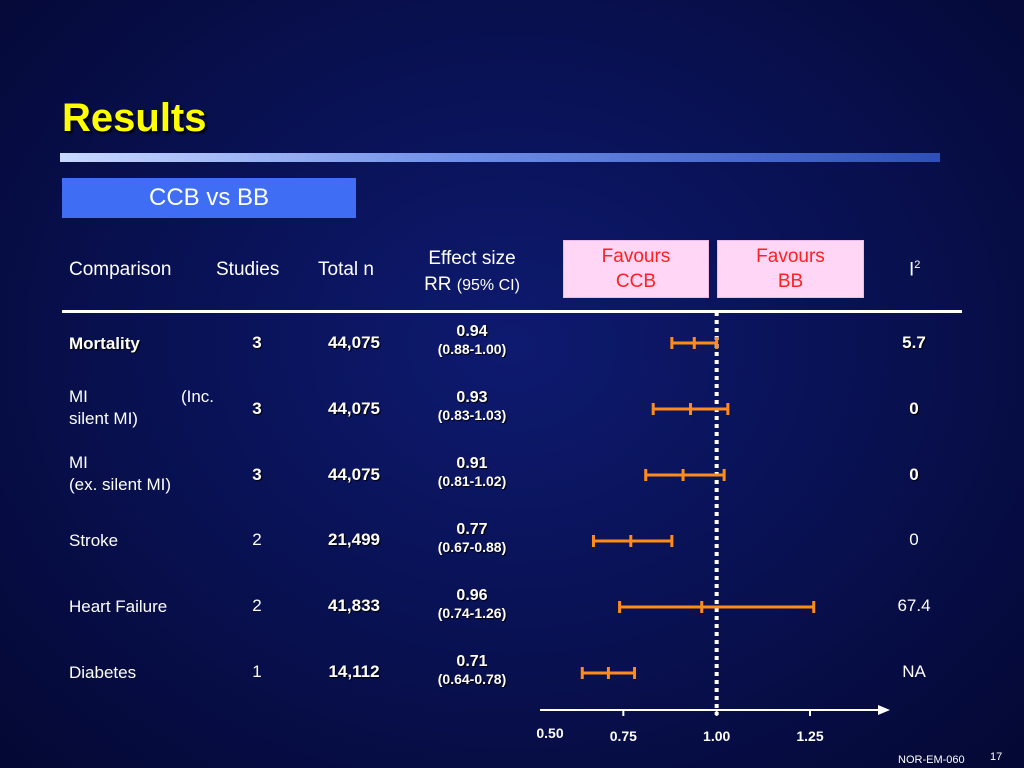 Image resolution: width=1024 pixels, height=768 pixels. I want to click on page-number: 17, so click(996, 757).